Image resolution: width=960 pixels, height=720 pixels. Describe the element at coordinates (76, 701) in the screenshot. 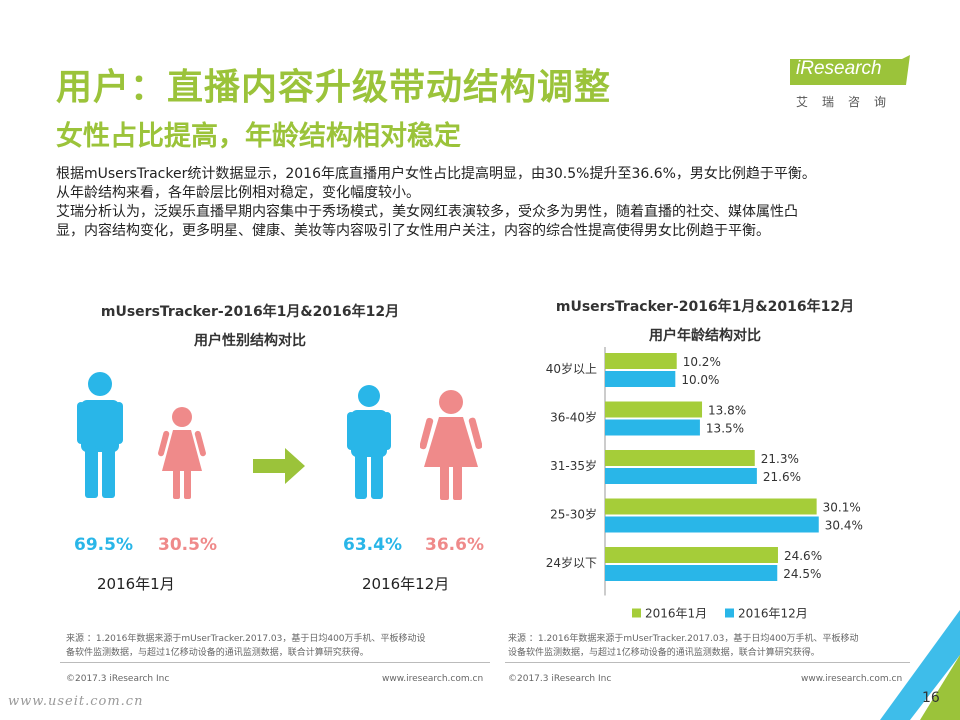

I see `watermark: www.useit.com.cn` at that location.